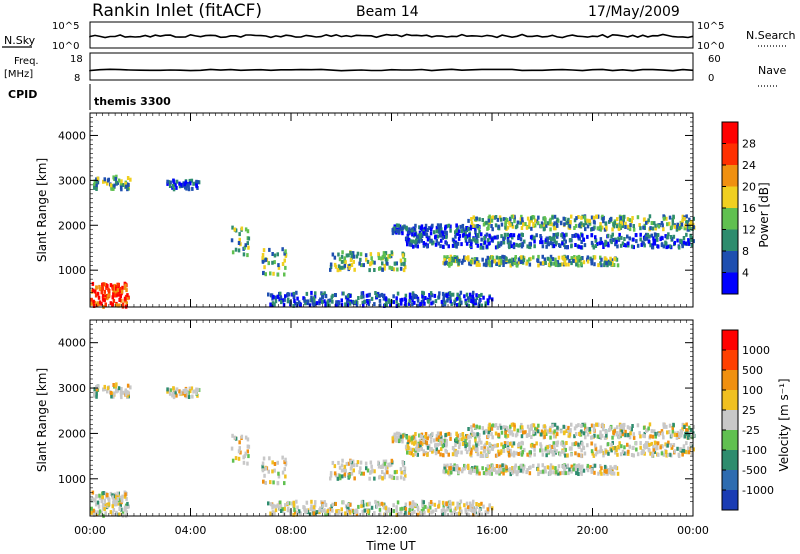 This screenshot has height=554, width=800. I want to click on vel-cbar-tick-7: -1000, so click(758, 490).